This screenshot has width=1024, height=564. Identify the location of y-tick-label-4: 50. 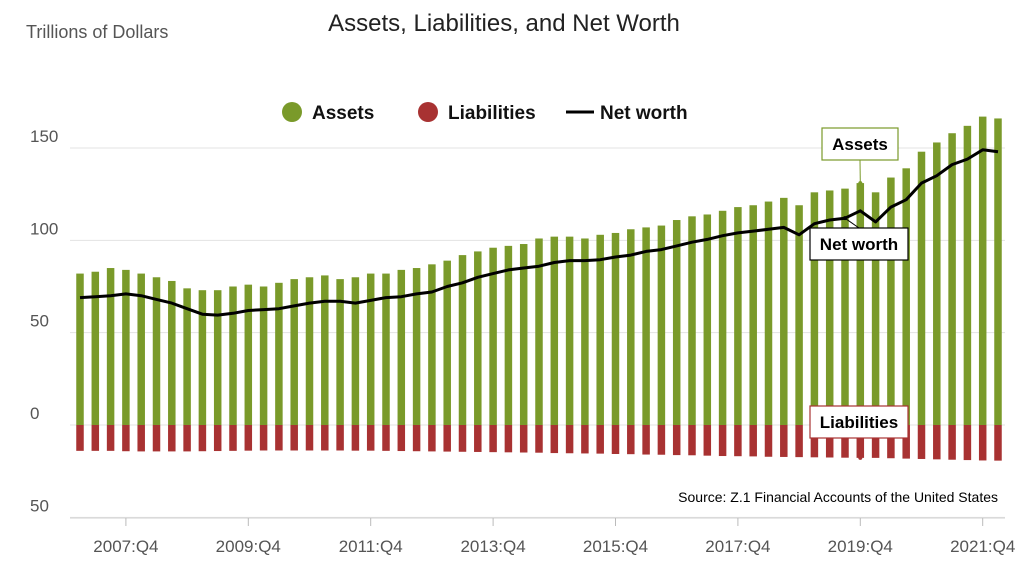
(39, 505).